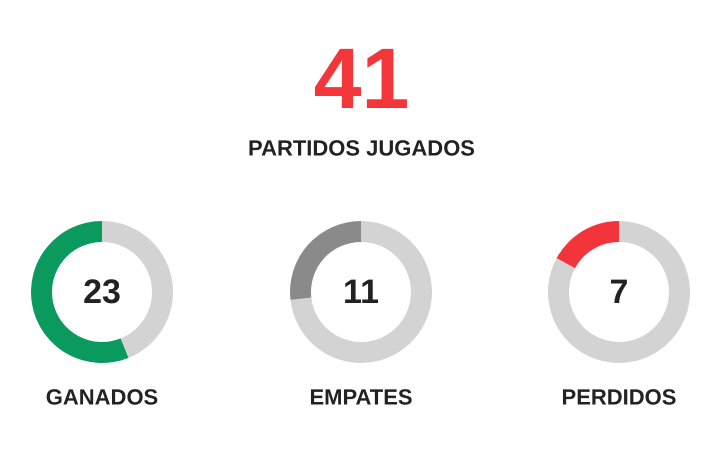 Image resolution: width=723 pixels, height=465 pixels. What do you see at coordinates (360, 397) in the screenshot?
I see `text: EMPATES` at bounding box center [360, 397].